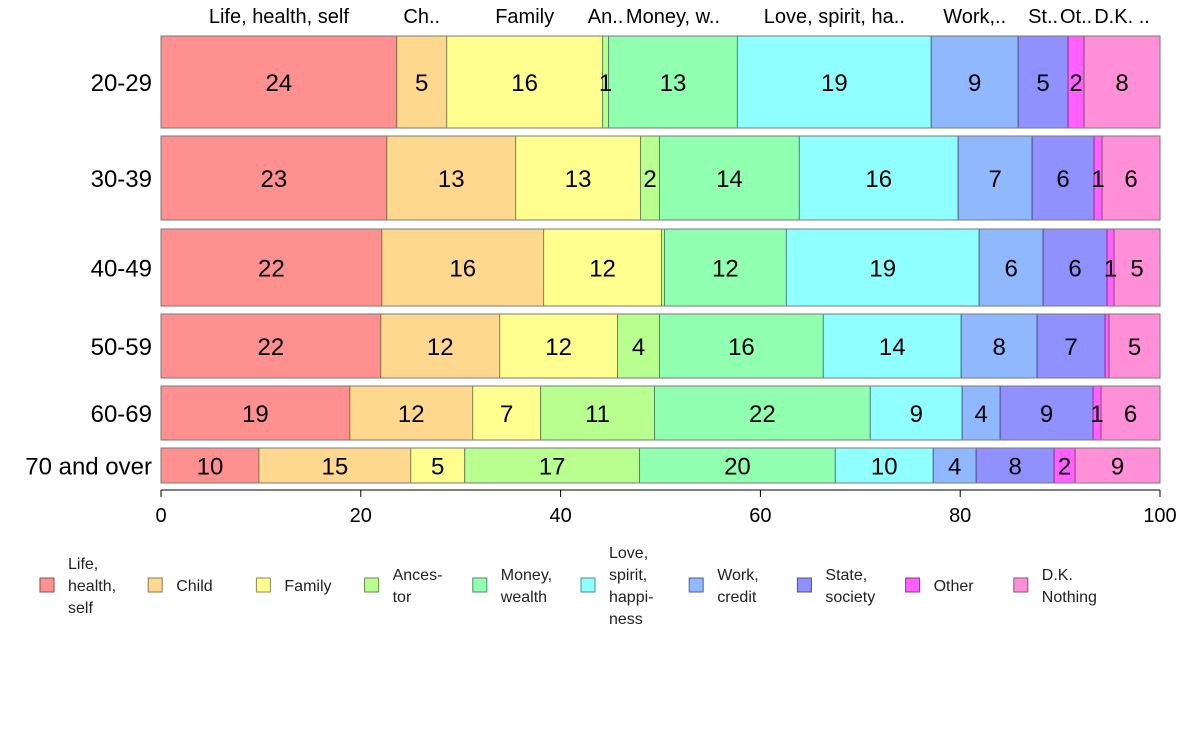 The width and height of the screenshot is (1188, 736). I want to click on data-label: 2, so click(649, 179).